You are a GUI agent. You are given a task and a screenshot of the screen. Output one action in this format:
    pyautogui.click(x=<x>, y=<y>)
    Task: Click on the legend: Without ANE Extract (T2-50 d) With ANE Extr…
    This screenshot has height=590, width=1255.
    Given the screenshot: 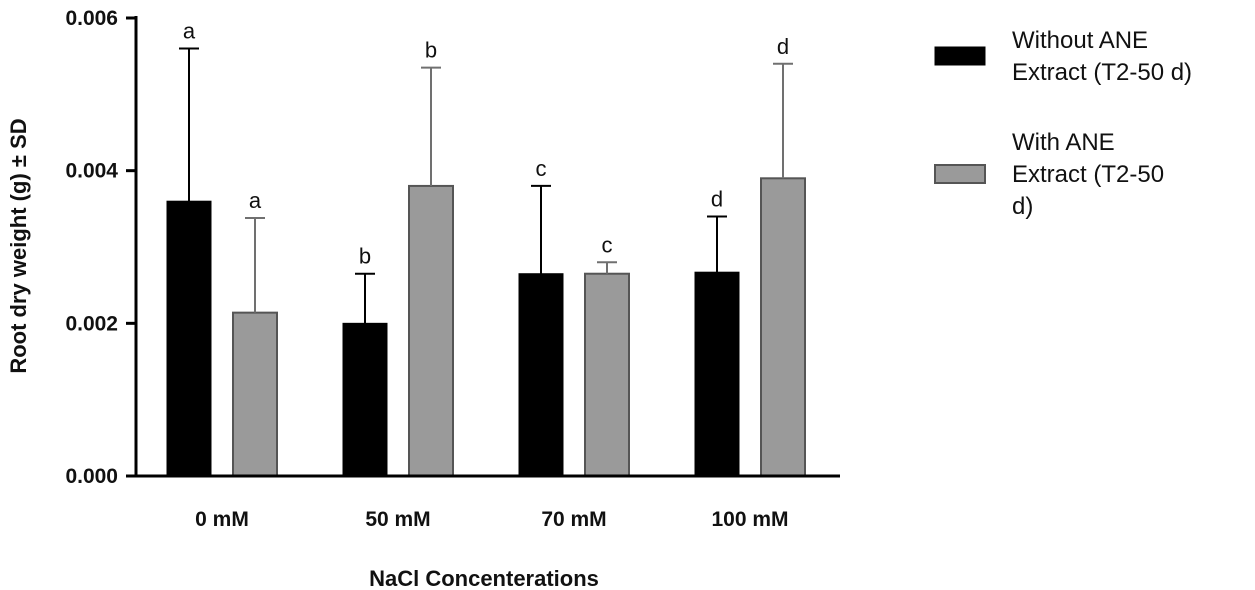 What is the action you would take?
    pyautogui.click(x=1063, y=123)
    